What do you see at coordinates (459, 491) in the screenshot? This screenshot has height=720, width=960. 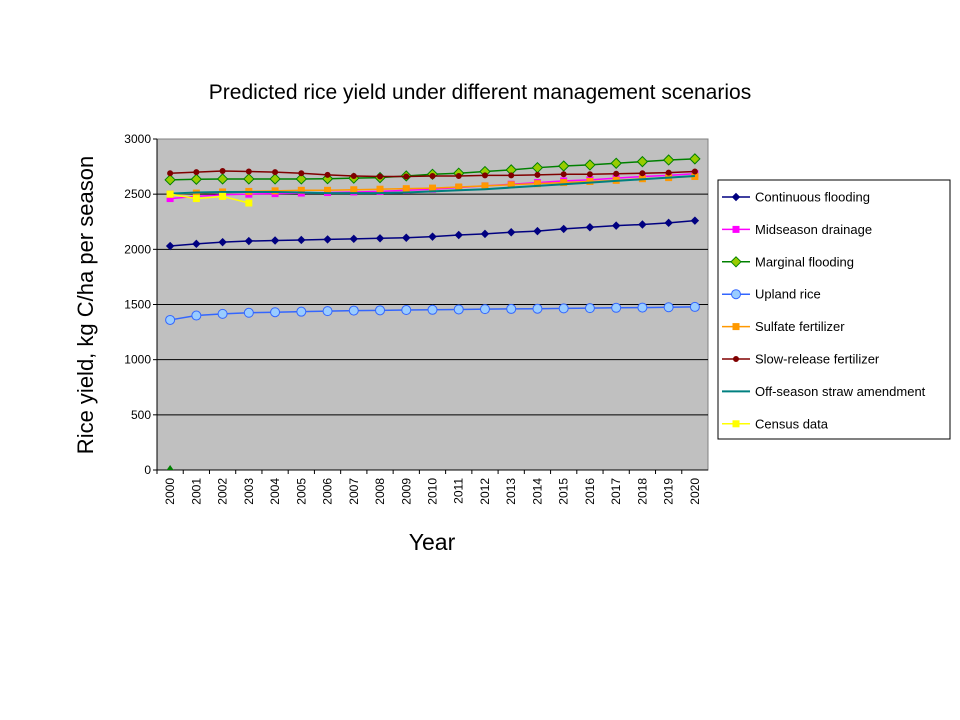 I see `x-tick-label: 2011` at bounding box center [459, 491].